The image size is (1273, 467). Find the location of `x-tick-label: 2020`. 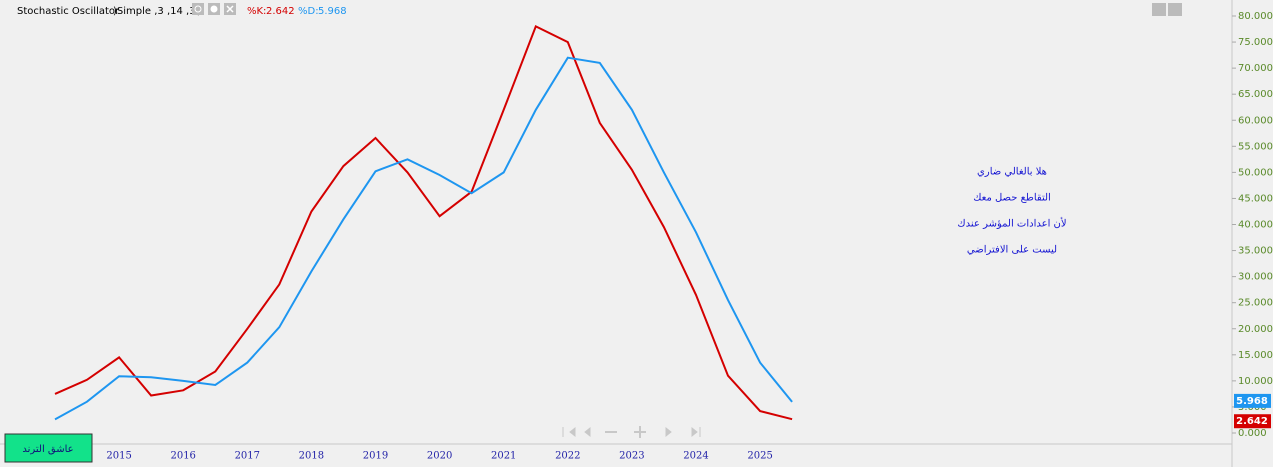

x-tick-label: 2020 is located at coordinates (439, 456).